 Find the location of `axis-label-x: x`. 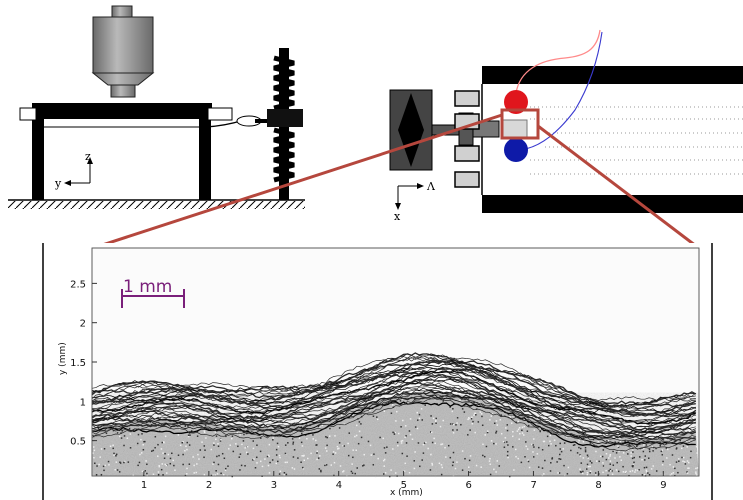

axis-label-x: x is located at coordinates (397, 216).